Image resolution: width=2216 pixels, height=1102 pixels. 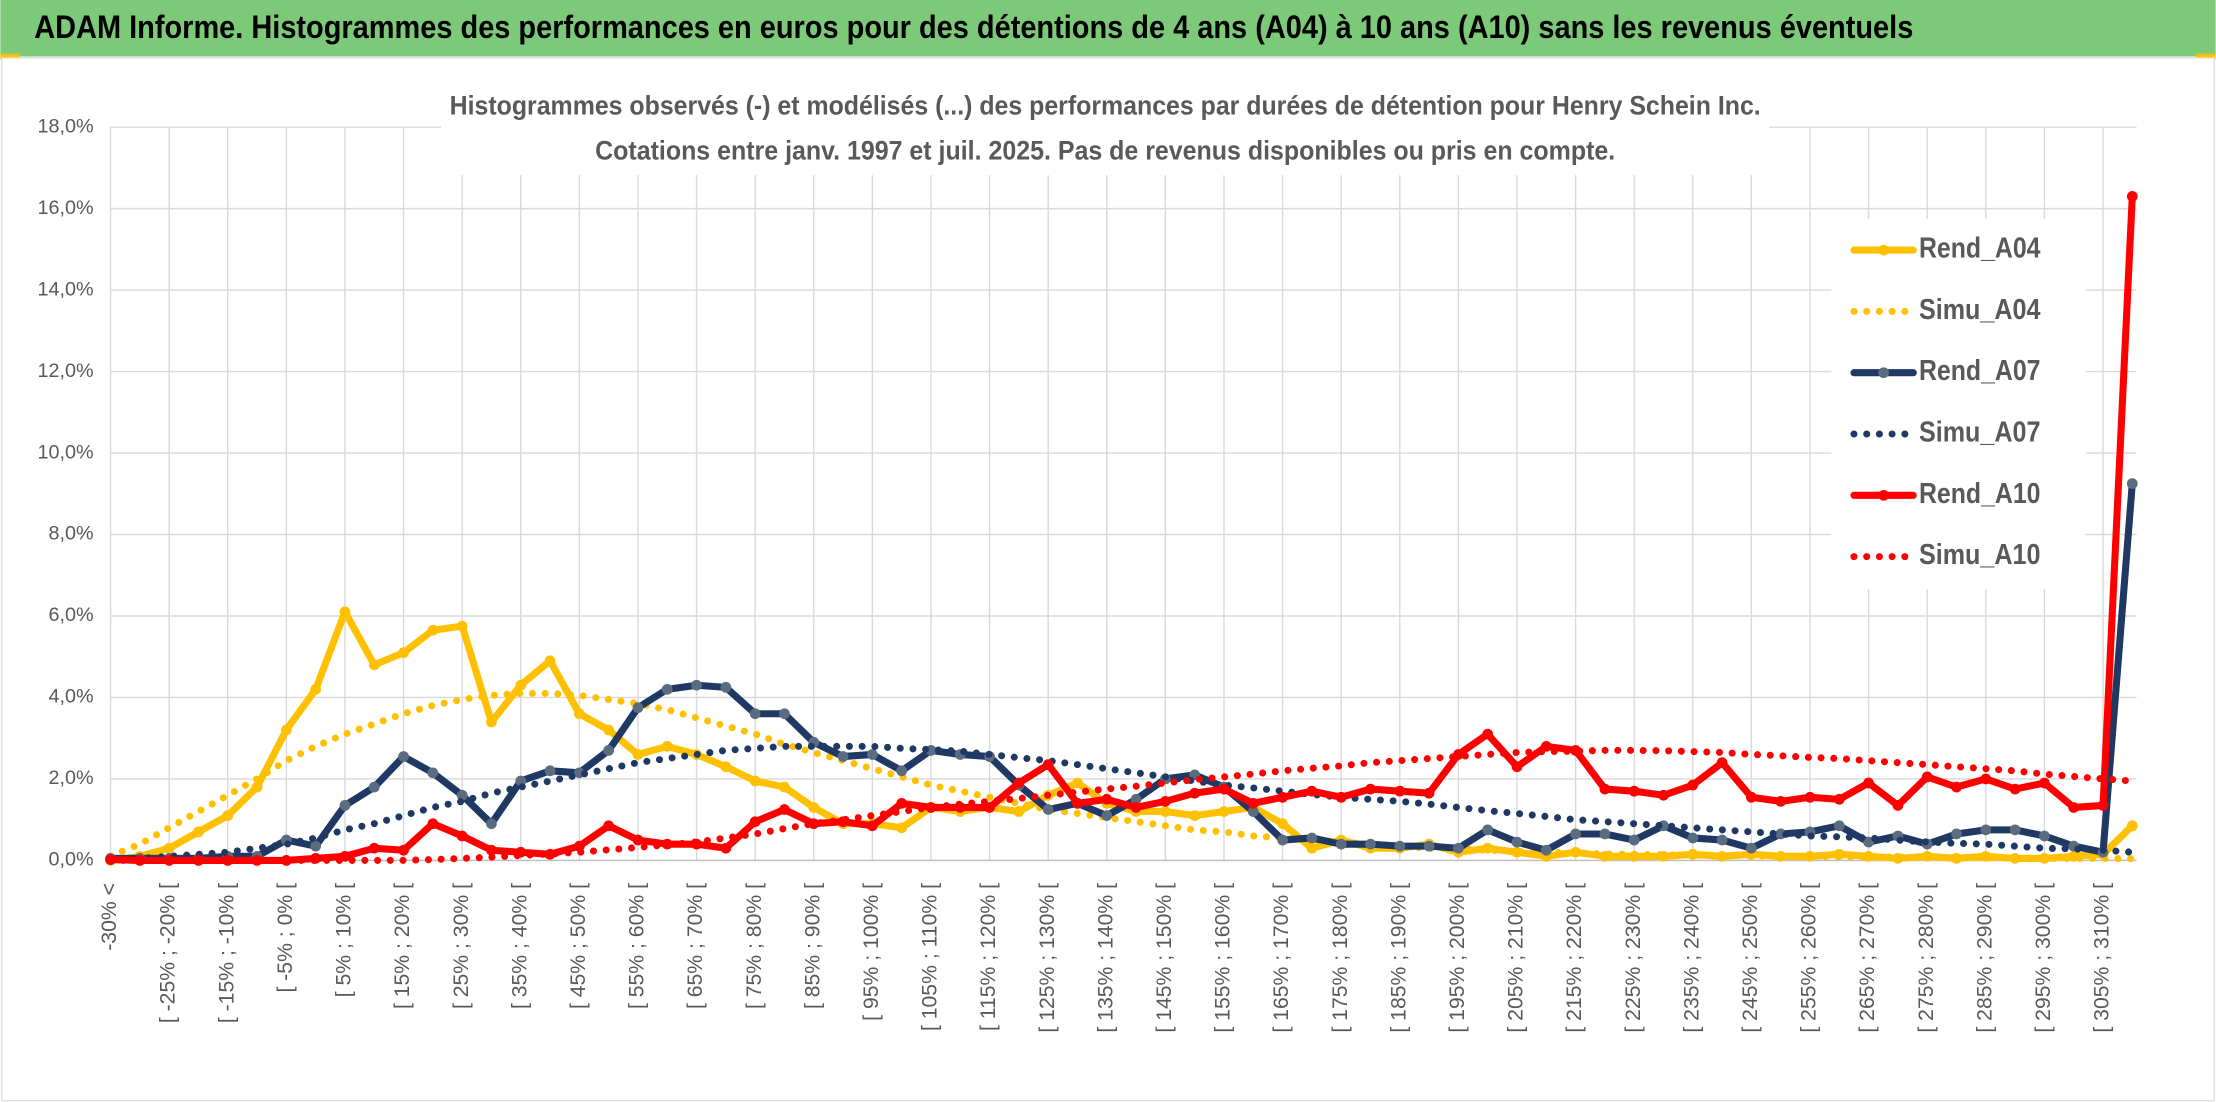 What do you see at coordinates (1750, 958) in the screenshot?
I see `x-tick-label: [ 245% ; 250% [` at bounding box center [1750, 958].